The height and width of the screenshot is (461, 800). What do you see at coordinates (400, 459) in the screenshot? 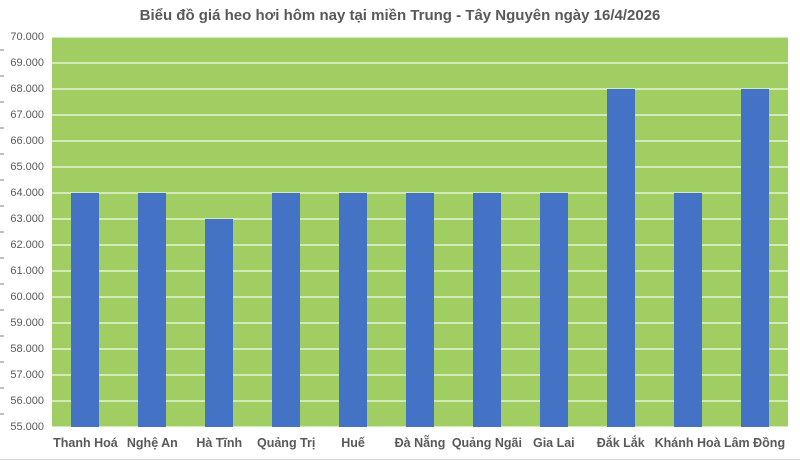
I see `chart-bottom-border` at bounding box center [400, 459].